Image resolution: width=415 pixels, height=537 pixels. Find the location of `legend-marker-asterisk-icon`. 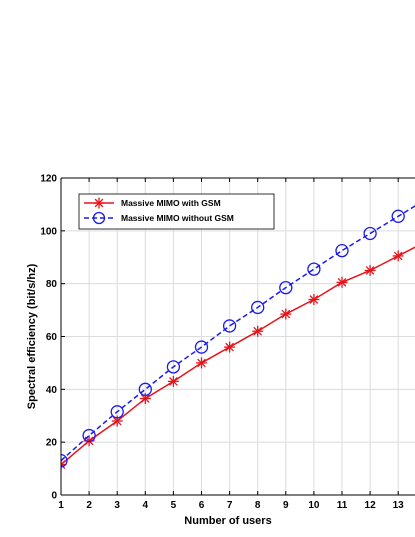

legend-marker-asterisk-icon is located at coordinates (99, 203).